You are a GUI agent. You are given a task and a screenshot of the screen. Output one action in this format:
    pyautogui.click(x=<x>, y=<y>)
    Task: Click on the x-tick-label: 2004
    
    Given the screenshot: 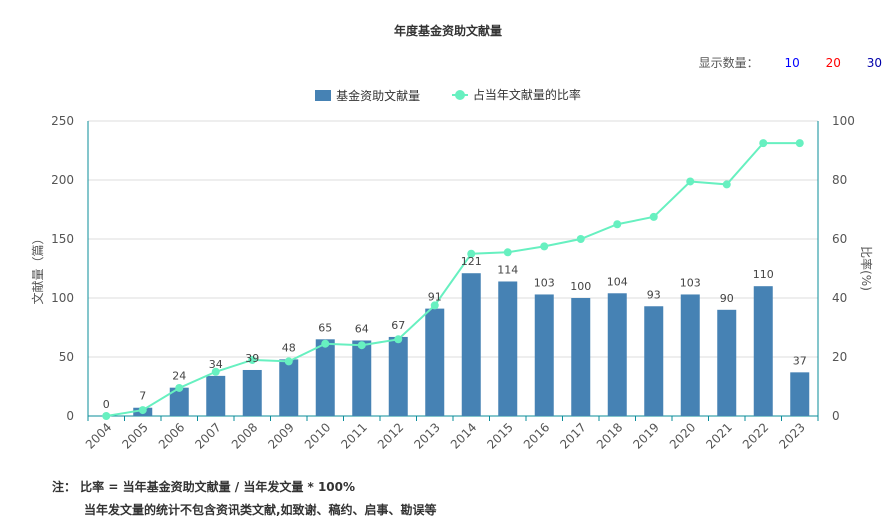 What is the action you would take?
    pyautogui.click(x=98, y=435)
    